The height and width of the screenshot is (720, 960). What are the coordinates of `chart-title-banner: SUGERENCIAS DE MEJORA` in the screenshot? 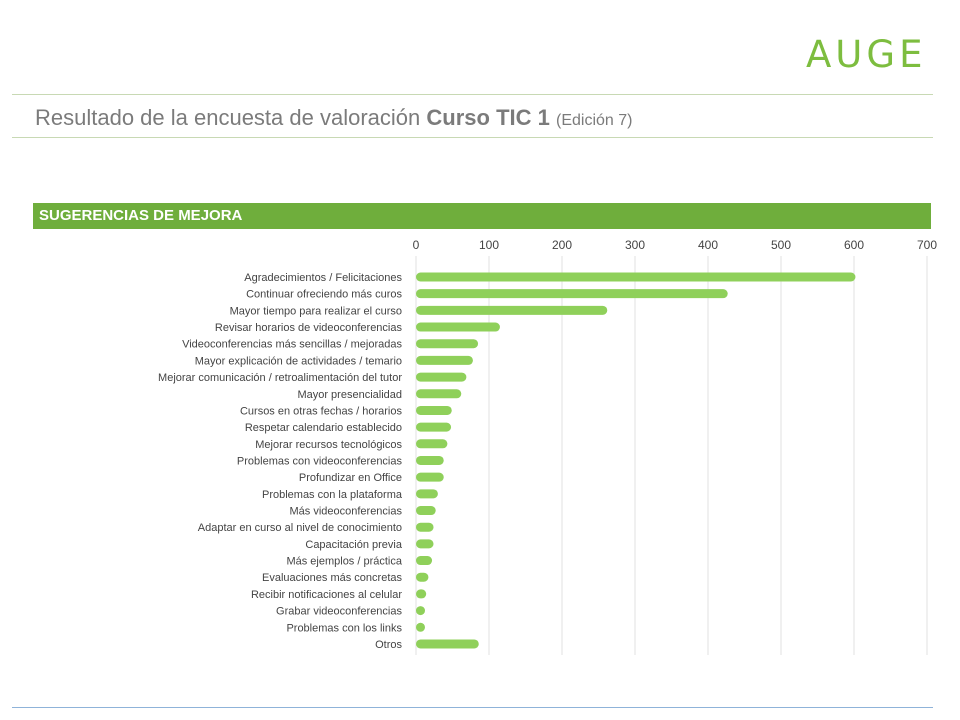 It's located at (482, 216).